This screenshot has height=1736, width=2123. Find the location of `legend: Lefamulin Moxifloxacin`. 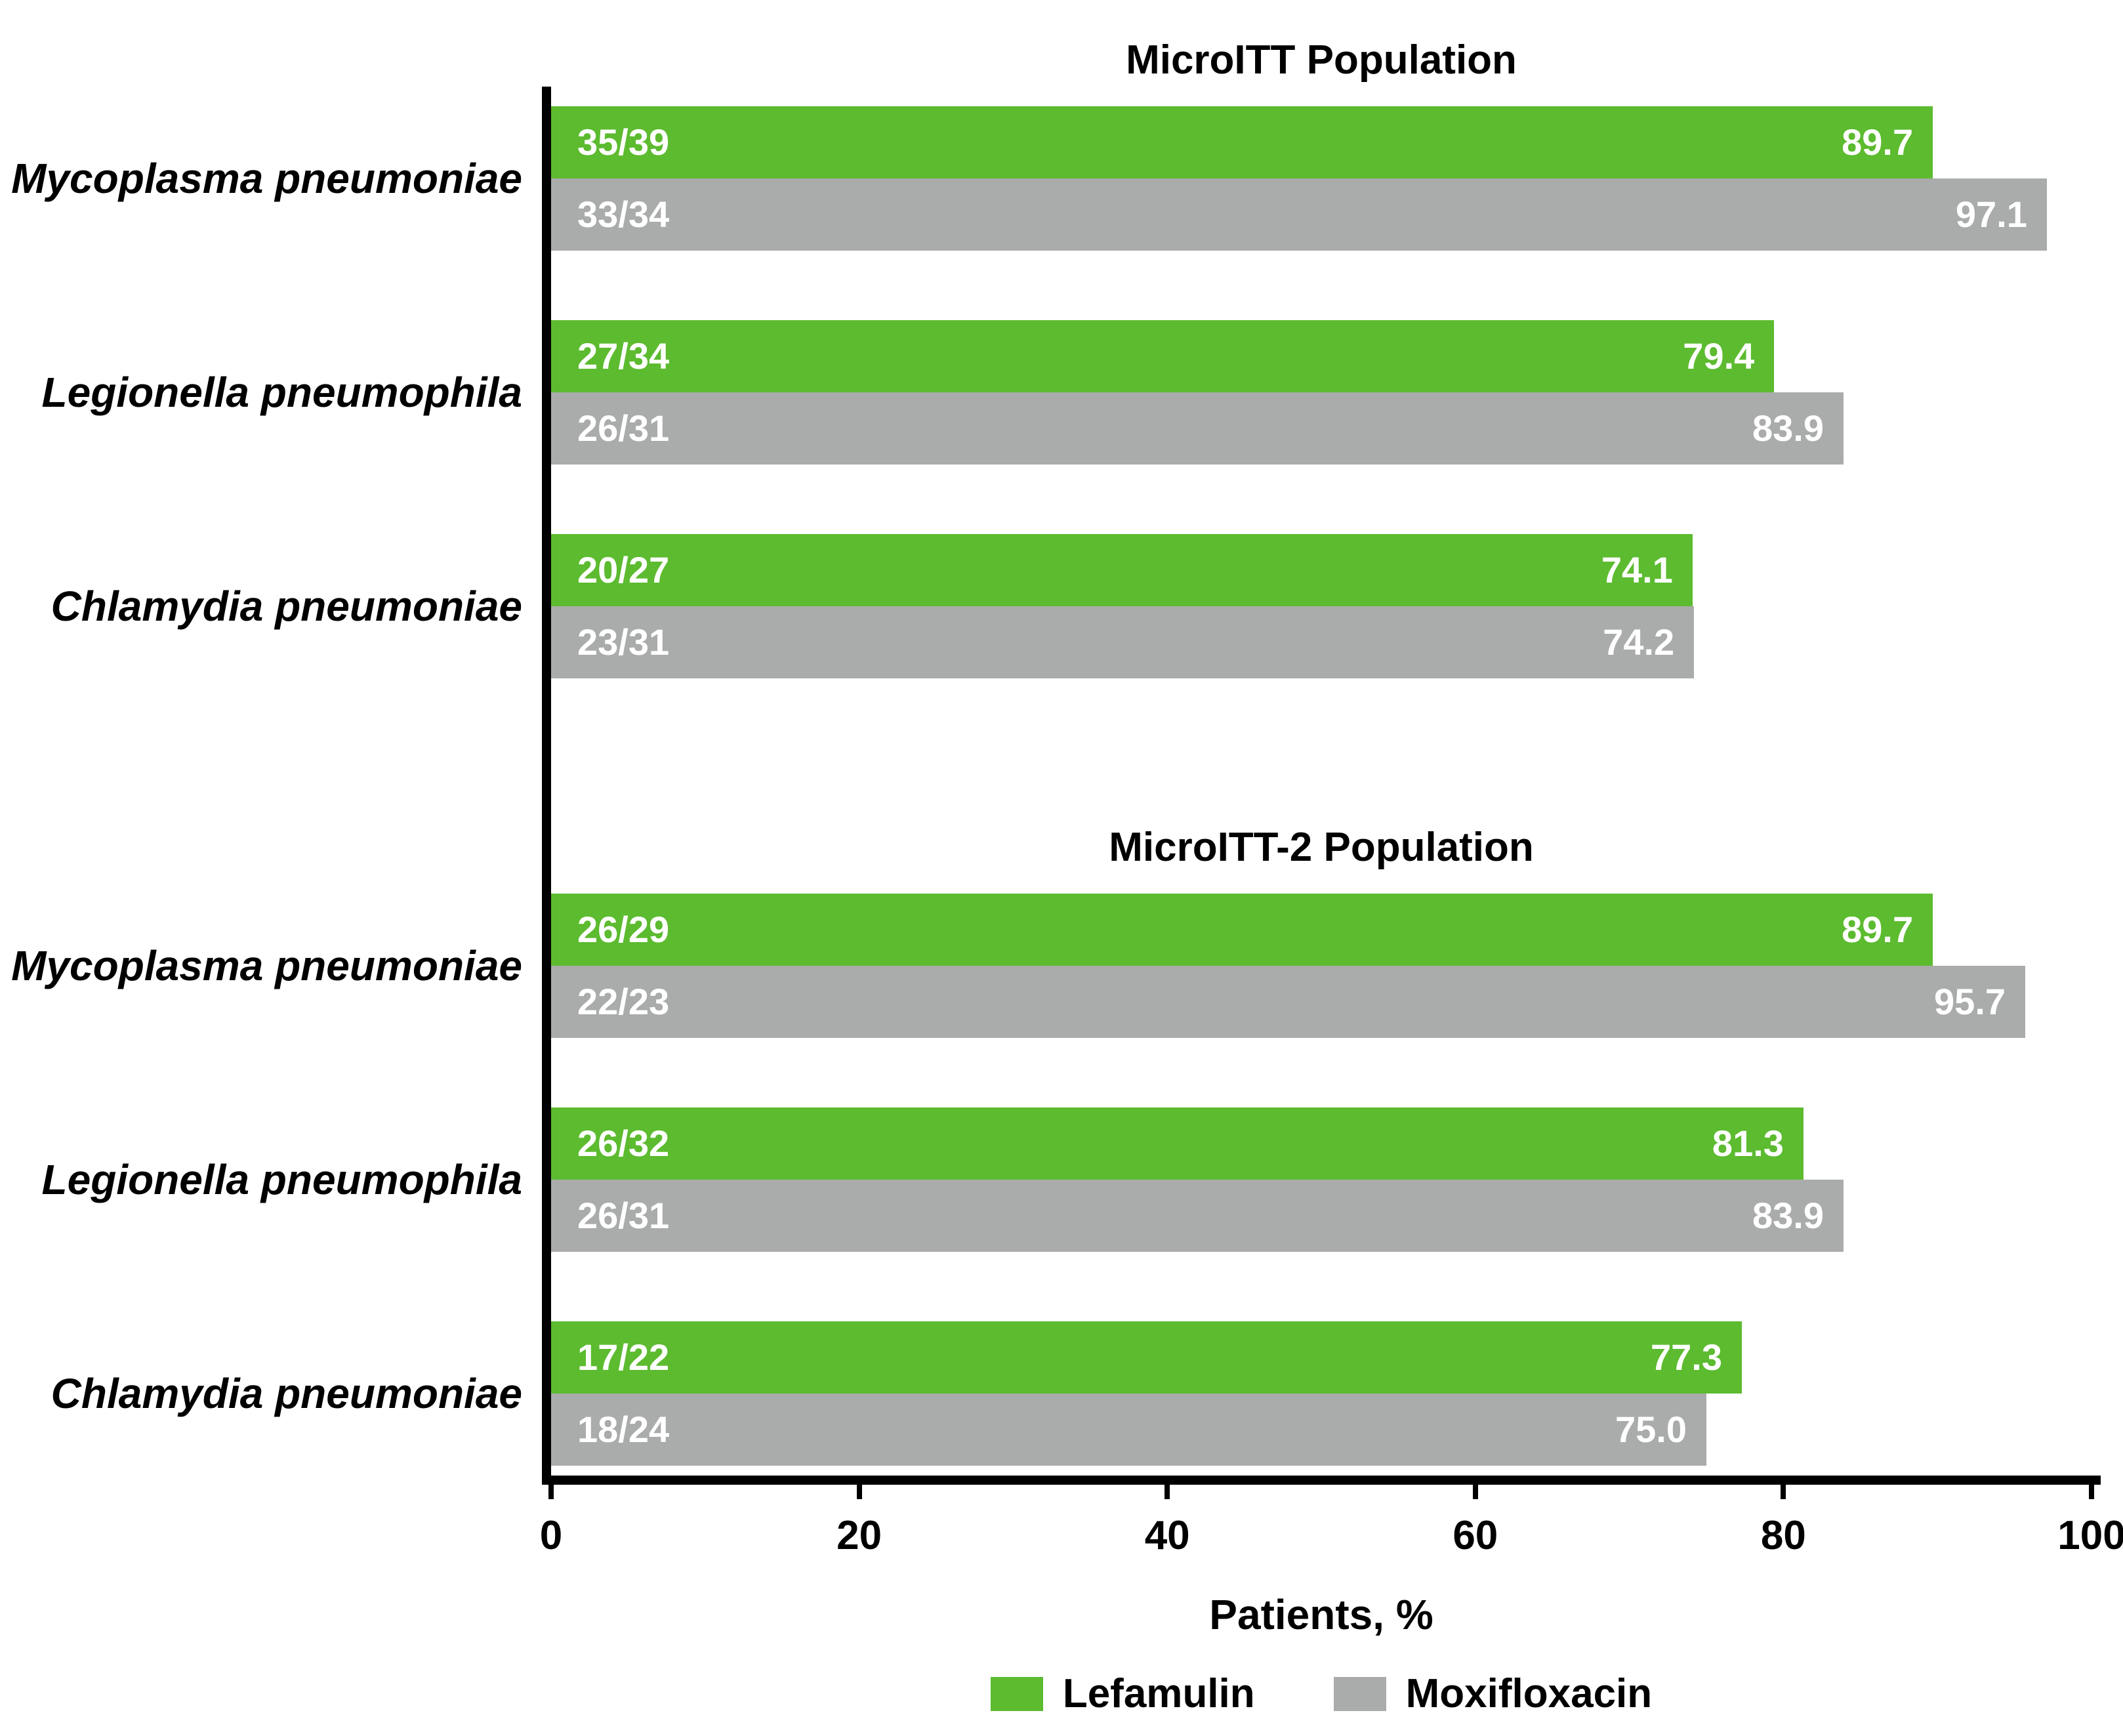

legend: Lefamulin Moxifloxacin is located at coordinates (1321, 1693).